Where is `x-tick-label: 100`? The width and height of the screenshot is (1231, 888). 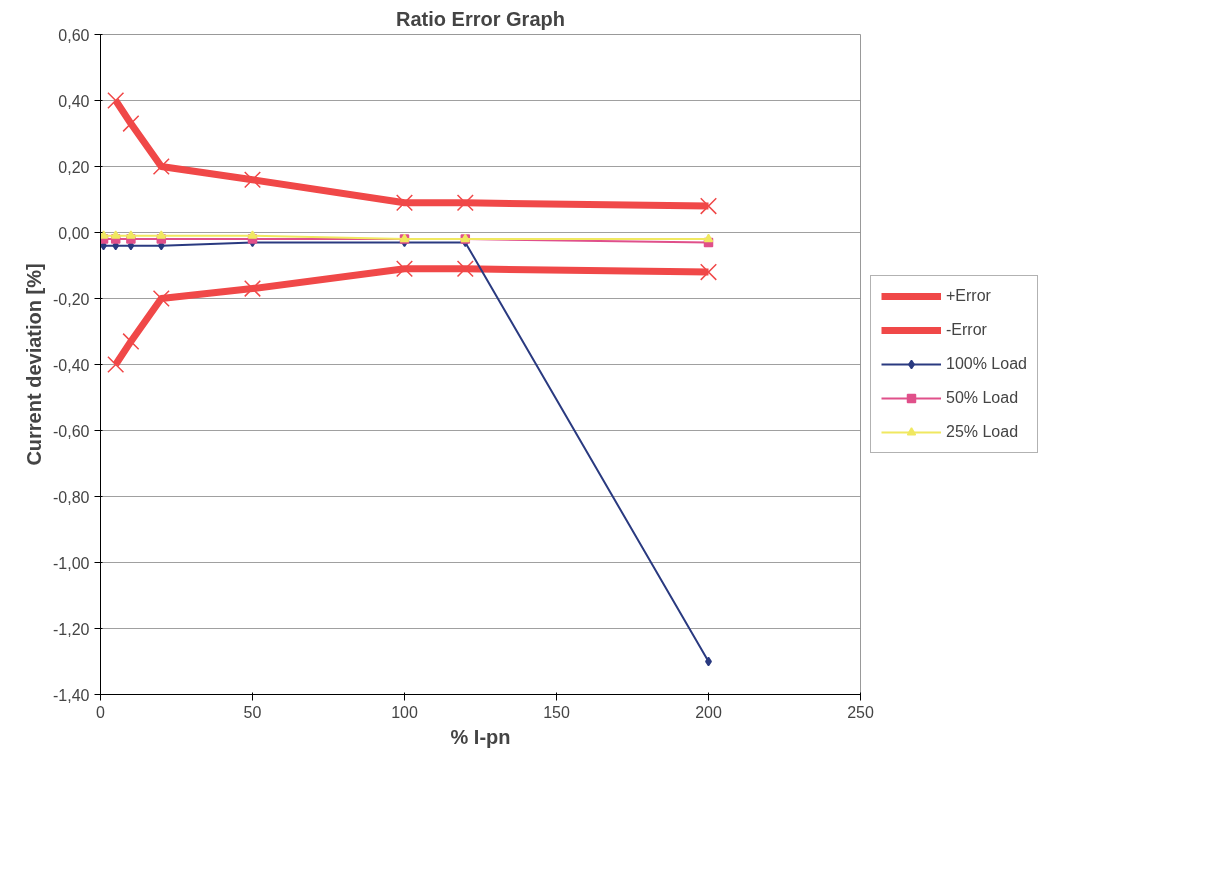
x-tick-label: 100 is located at coordinates (404, 712).